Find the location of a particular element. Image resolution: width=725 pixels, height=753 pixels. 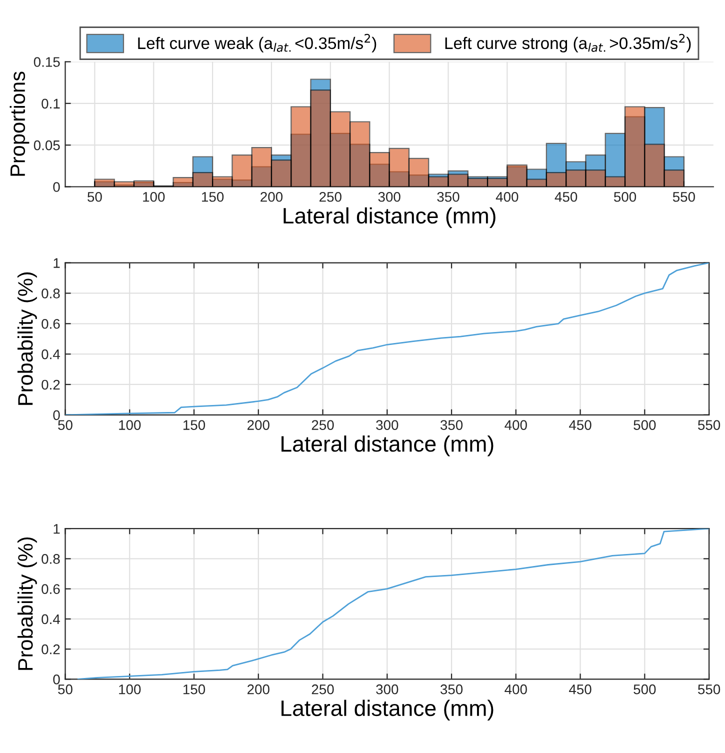

y-tick-label: 0.05 is located at coordinates (47, 145).